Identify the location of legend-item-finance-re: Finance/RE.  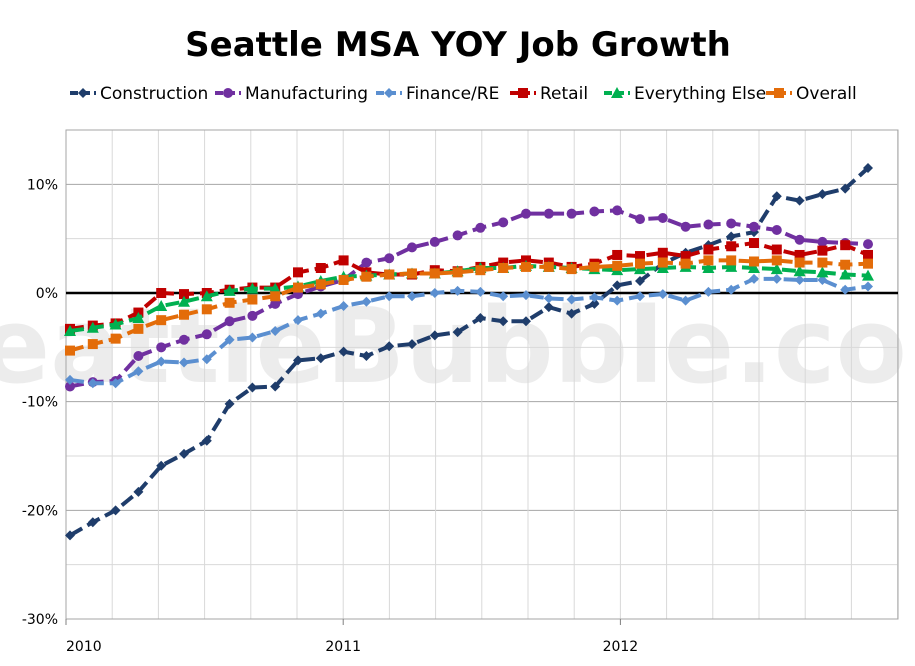
(437, 94).